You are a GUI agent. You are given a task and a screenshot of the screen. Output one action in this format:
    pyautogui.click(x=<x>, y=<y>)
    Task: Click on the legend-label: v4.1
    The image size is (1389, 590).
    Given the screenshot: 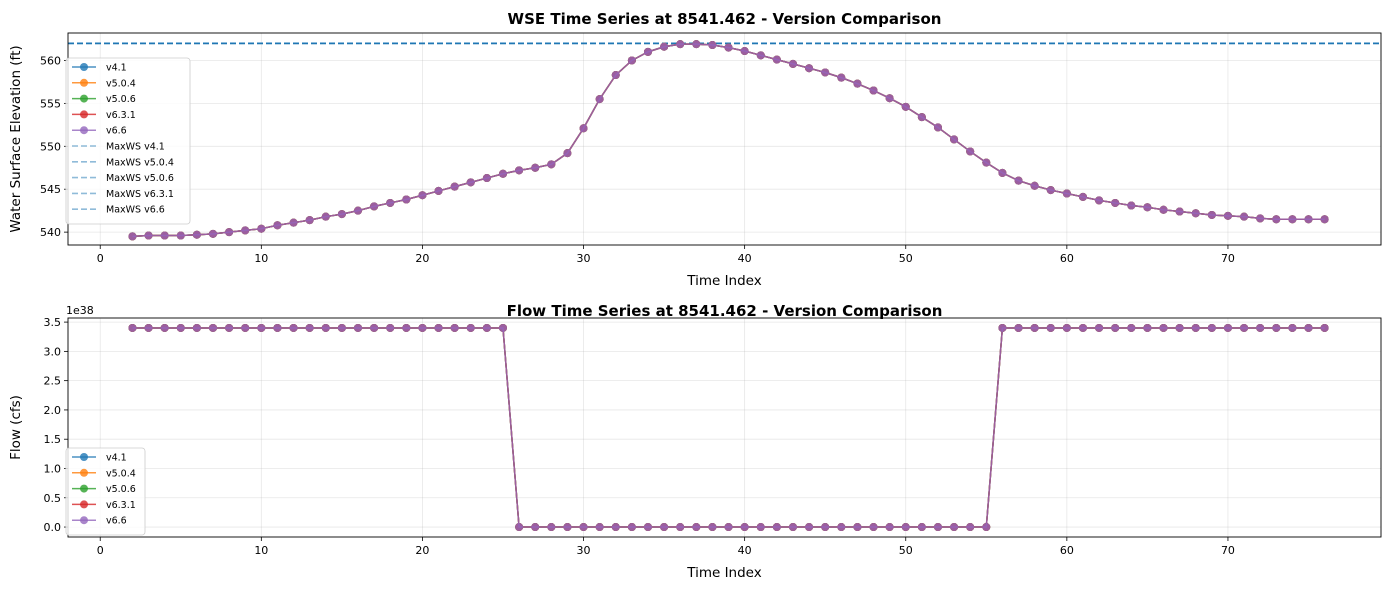 What is the action you would take?
    pyautogui.click(x=116, y=68)
    